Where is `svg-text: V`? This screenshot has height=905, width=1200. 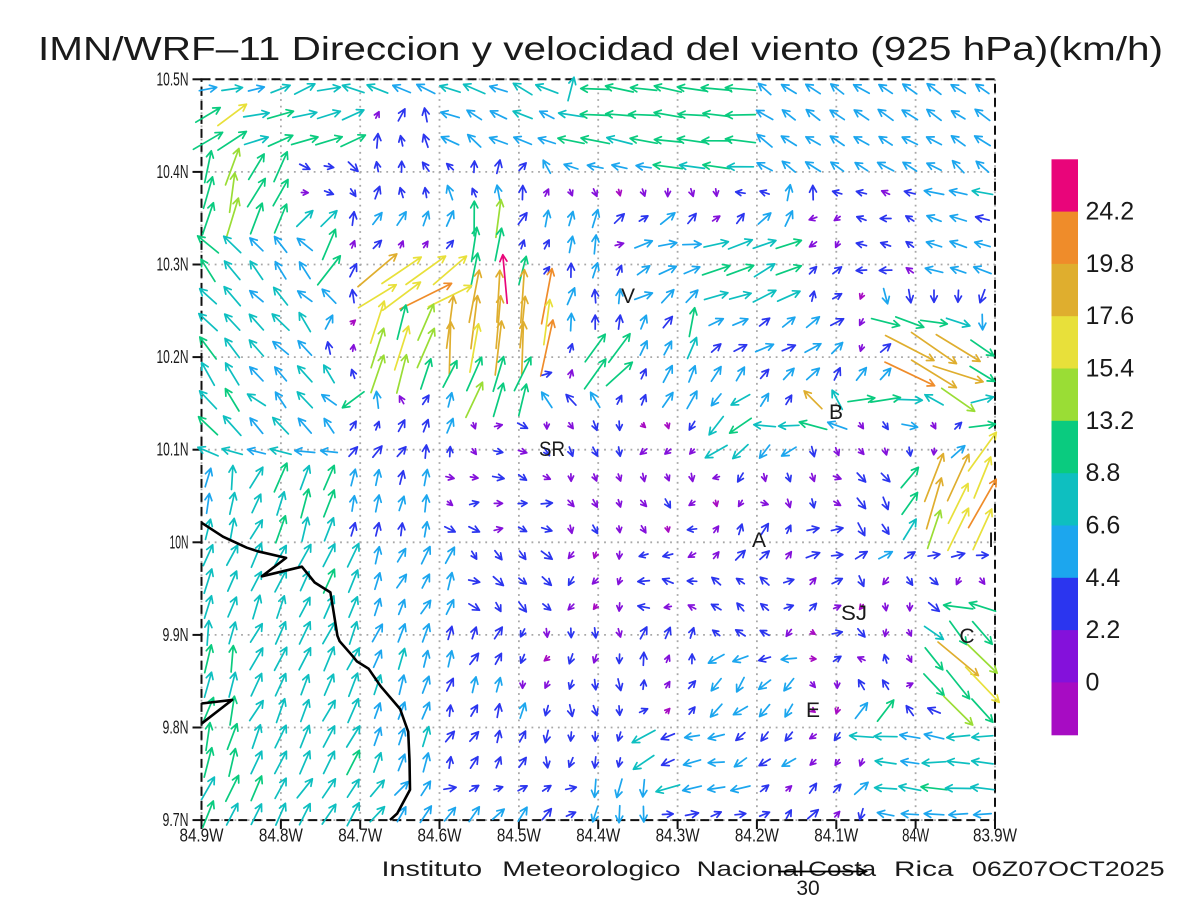
svg-text: V is located at coordinates (628, 296).